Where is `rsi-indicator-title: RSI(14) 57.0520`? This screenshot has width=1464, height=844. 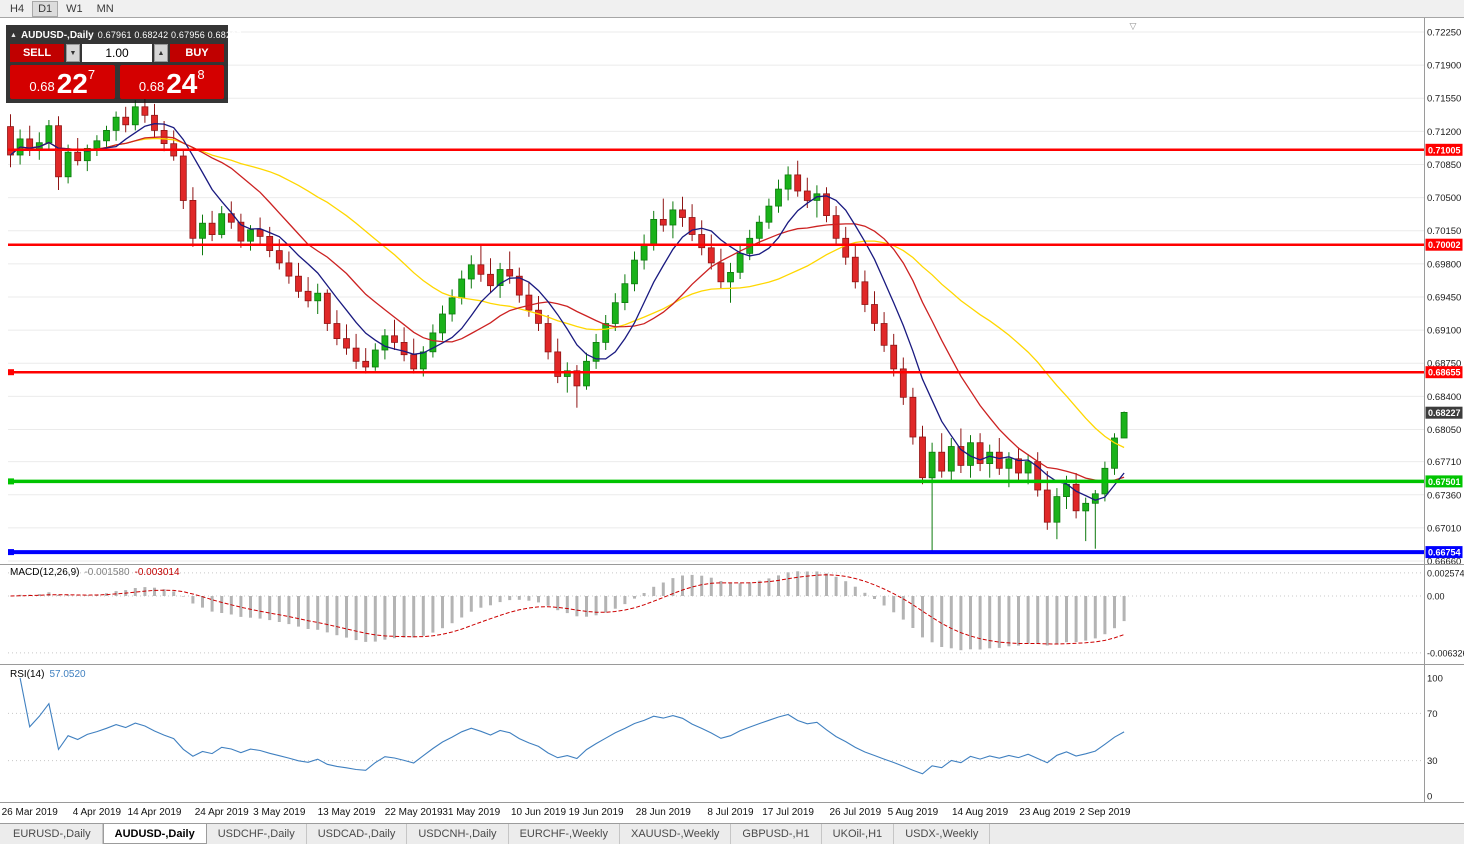 rsi-indicator-title: RSI(14) 57.0520 is located at coordinates (48, 674).